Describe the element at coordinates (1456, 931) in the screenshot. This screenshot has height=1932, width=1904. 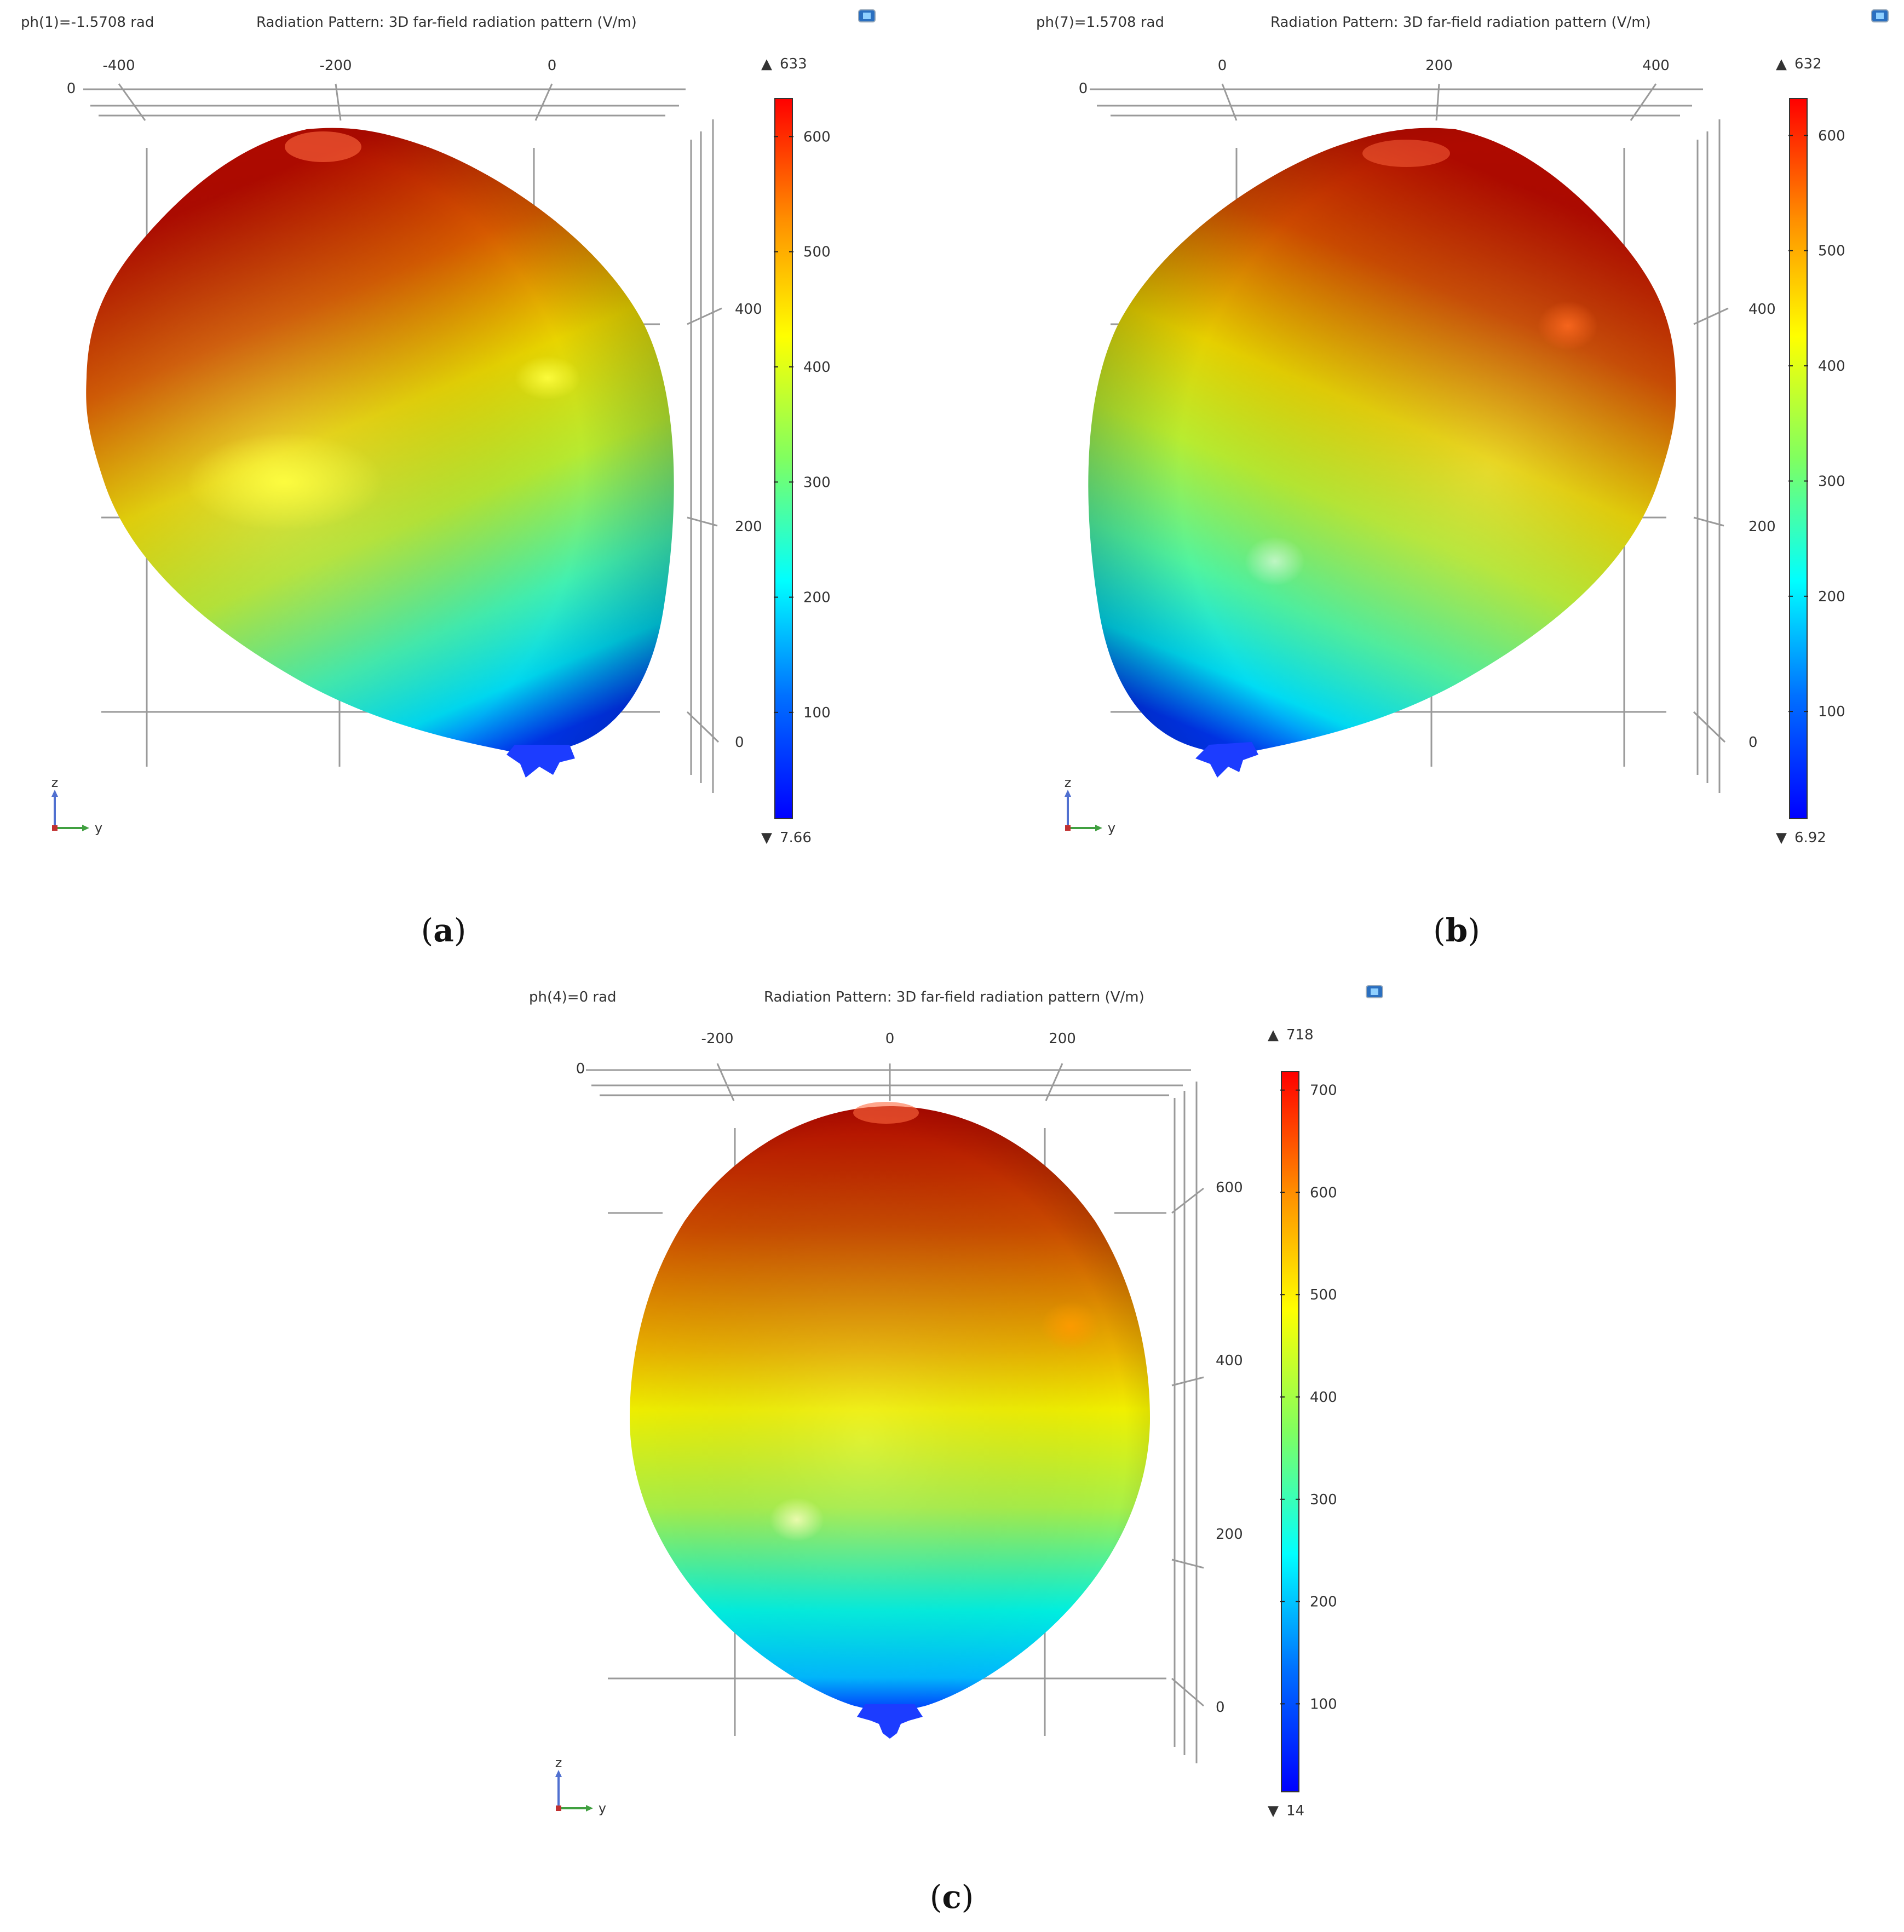
I see `panel-caption: (b)` at that location.